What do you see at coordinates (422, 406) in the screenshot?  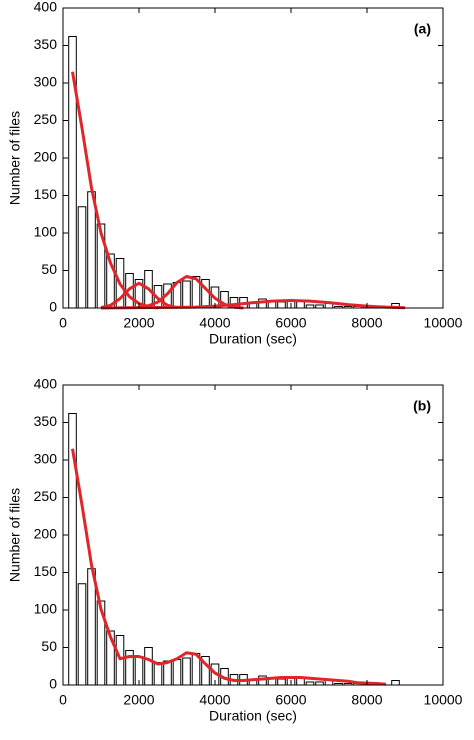 I see `panel-label: (b)` at bounding box center [422, 406].